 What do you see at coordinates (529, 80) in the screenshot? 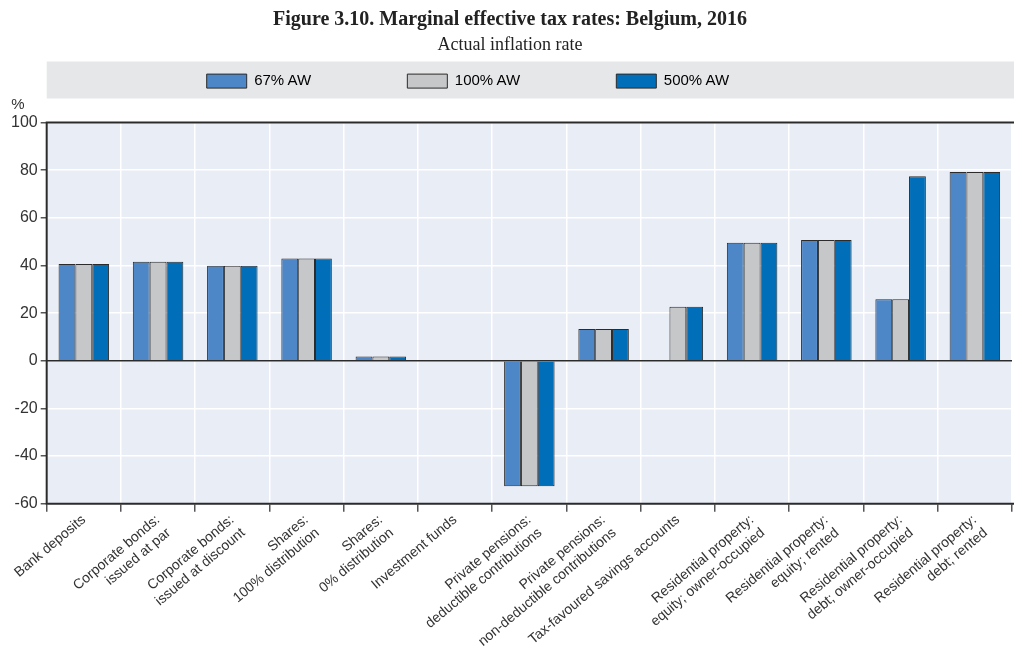
I see `legend-label: 100% AW` at bounding box center [529, 80].